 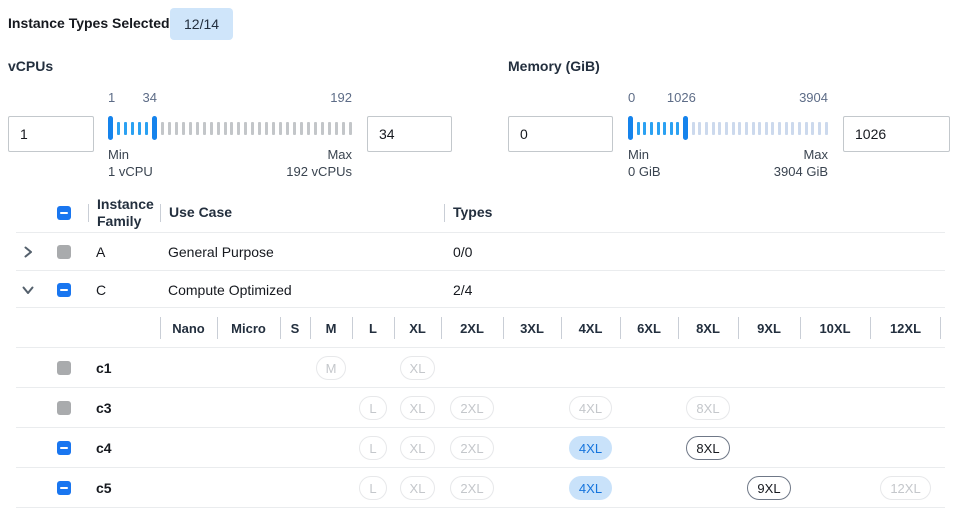 I want to click on family-name: C, so click(x=101, y=289).